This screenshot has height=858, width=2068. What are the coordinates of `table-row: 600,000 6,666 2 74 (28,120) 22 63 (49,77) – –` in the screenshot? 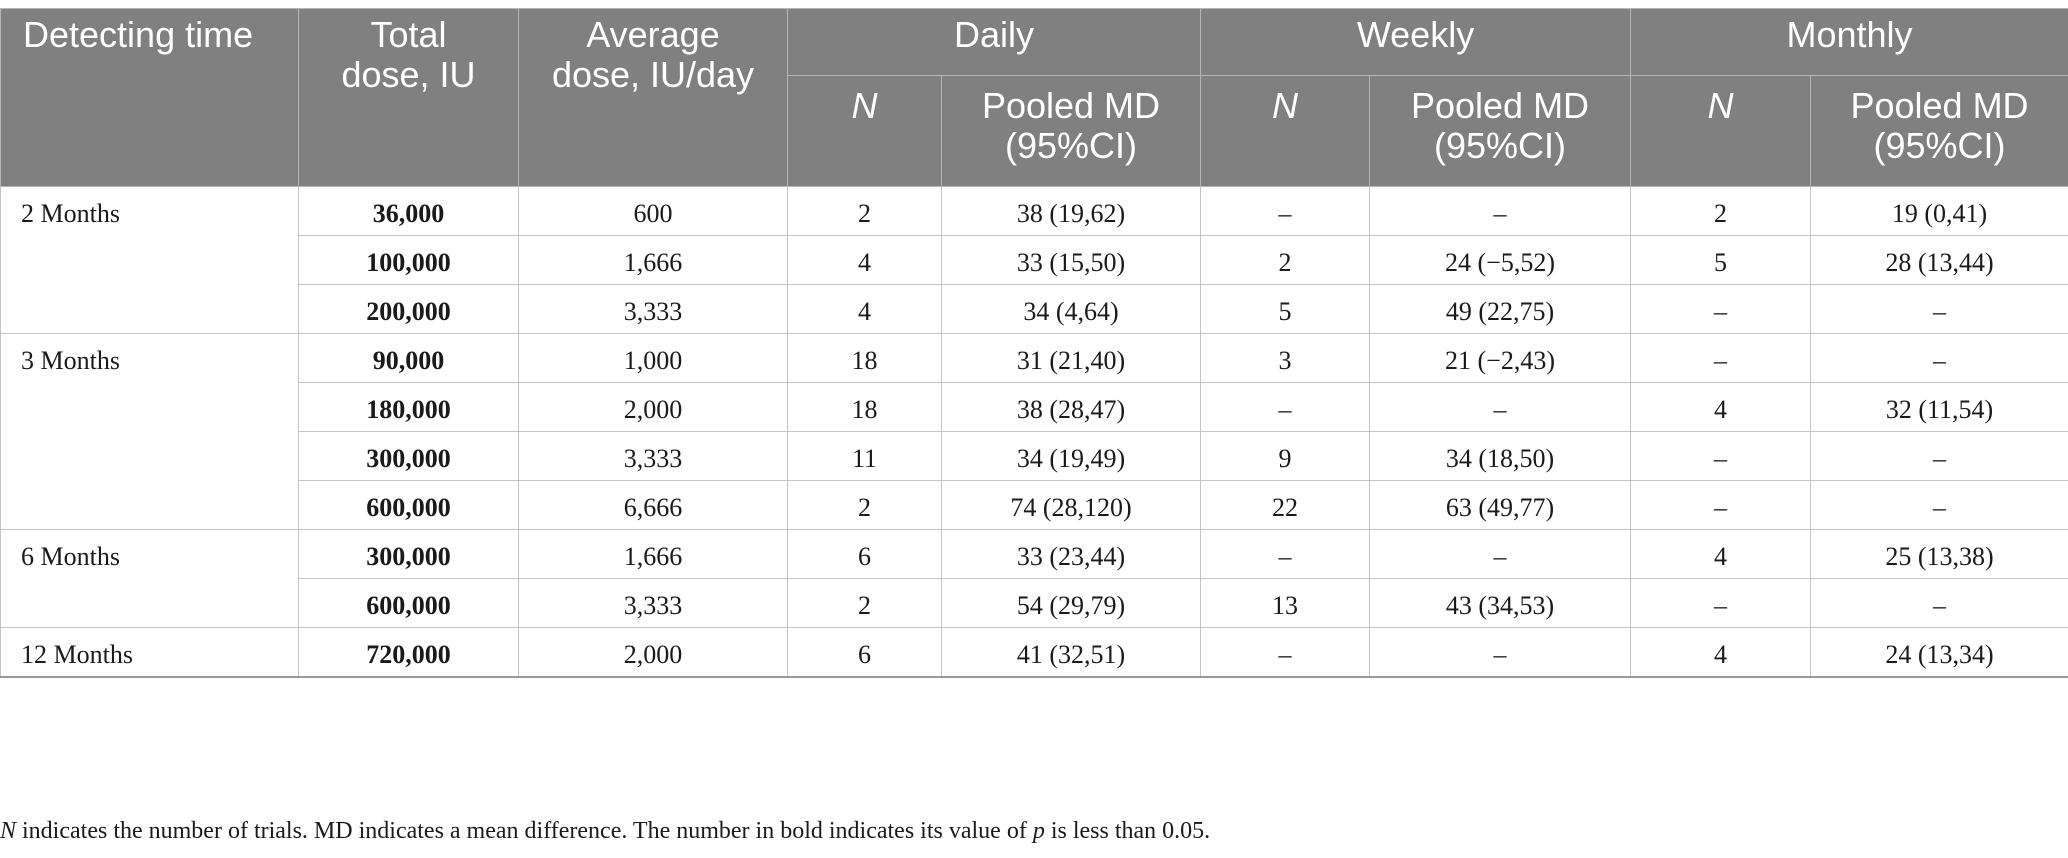 It's located at (1034, 505).